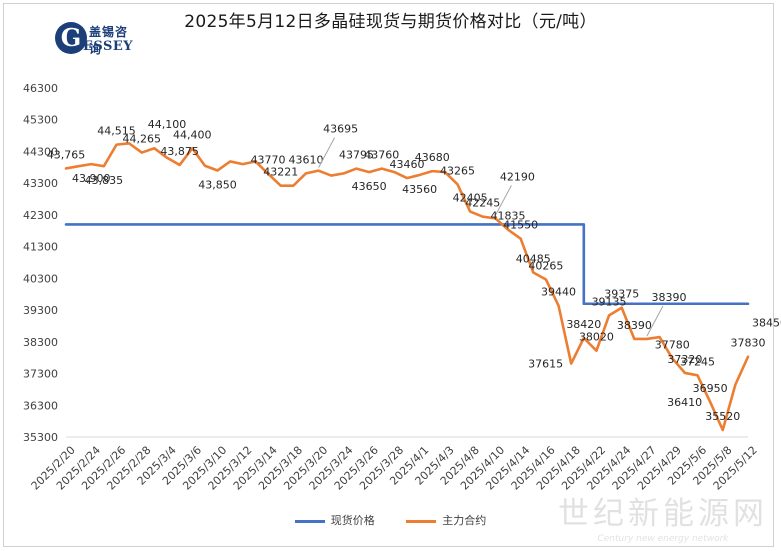  I want to click on data-label: 43,835, so click(104, 180).